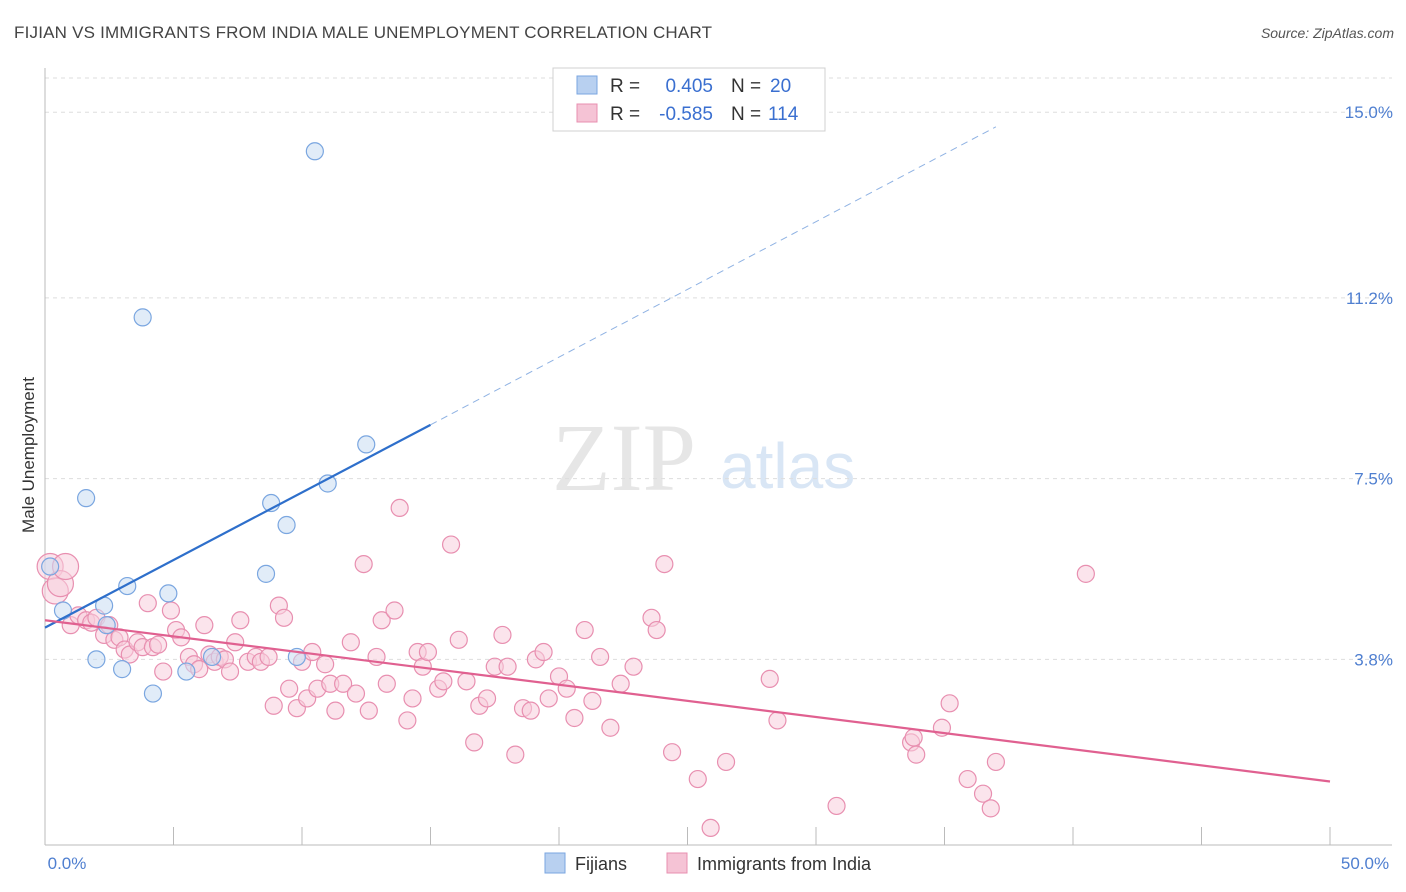 This screenshot has height=892, width=1406. I want to click on legend-swatch-india, so click(587, 113).